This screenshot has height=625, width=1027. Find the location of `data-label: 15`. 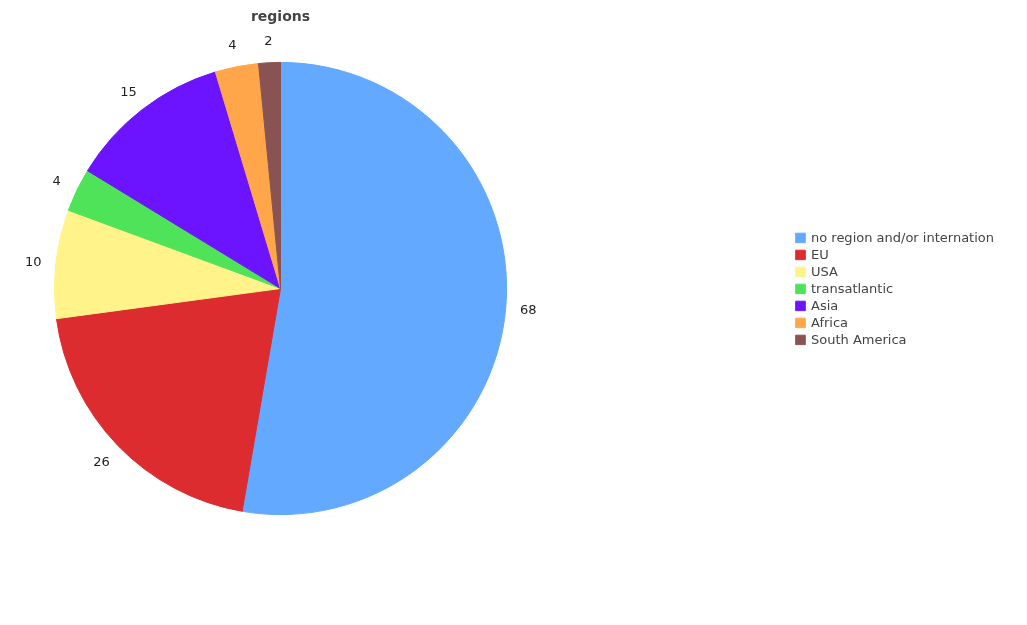

data-label: 15 is located at coordinates (128, 92).